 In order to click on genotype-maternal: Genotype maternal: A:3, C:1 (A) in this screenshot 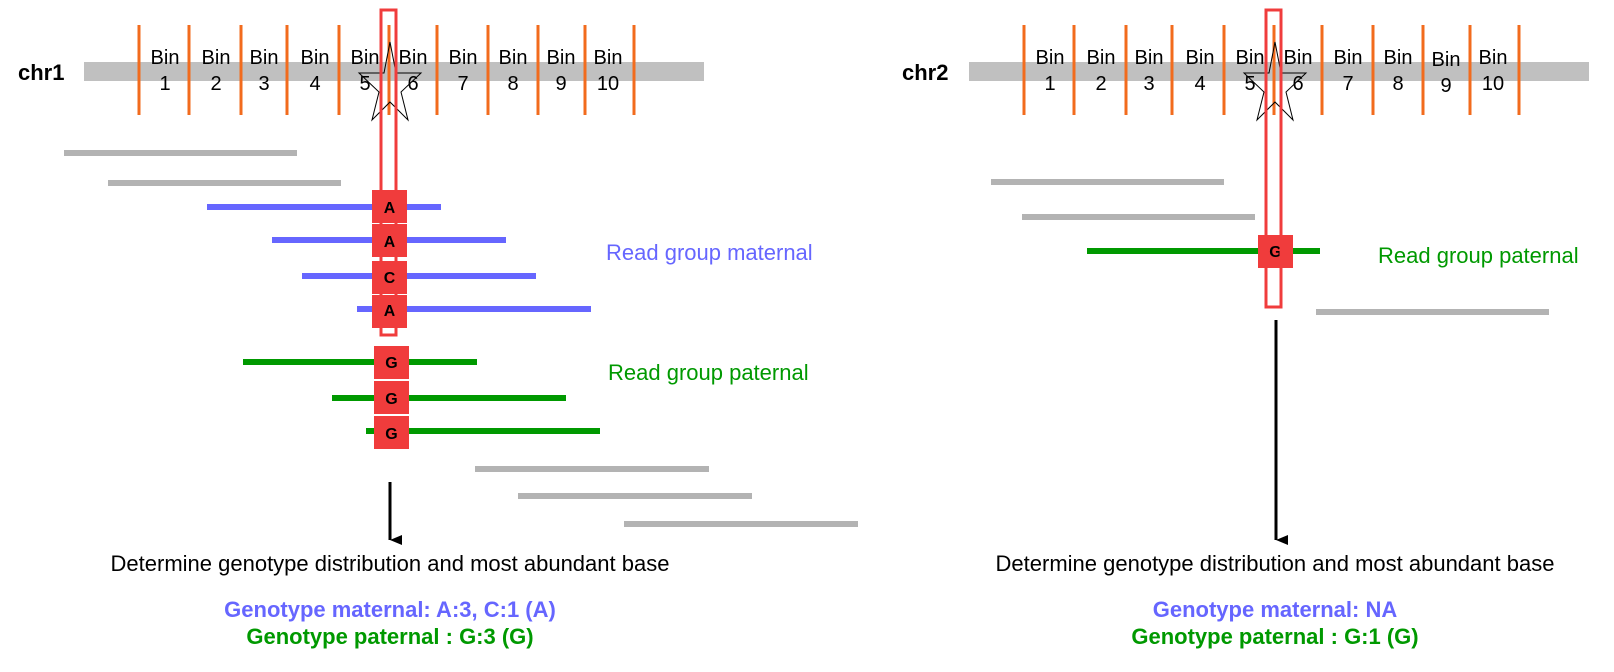, I will do `click(390, 609)`.